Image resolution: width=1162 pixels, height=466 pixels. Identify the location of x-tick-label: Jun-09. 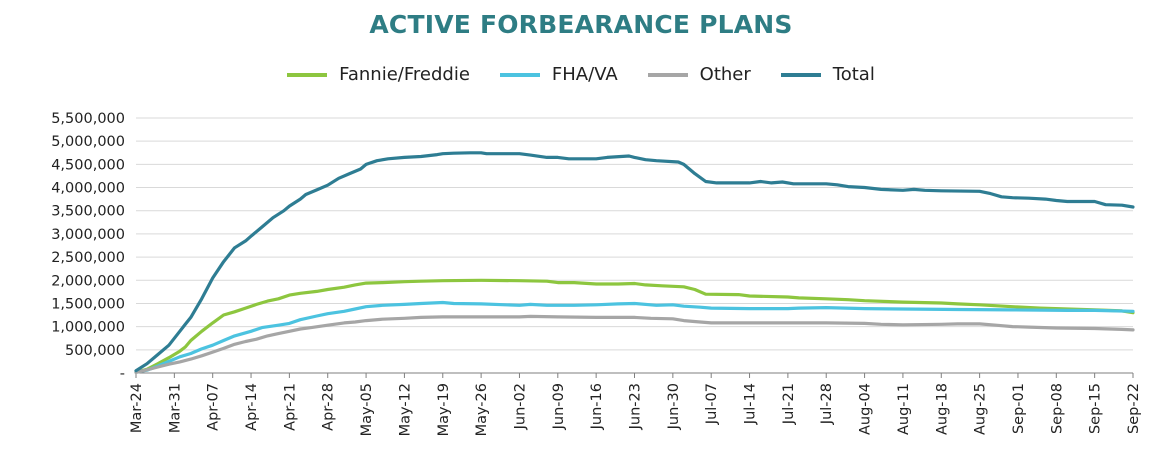
(559, 406).